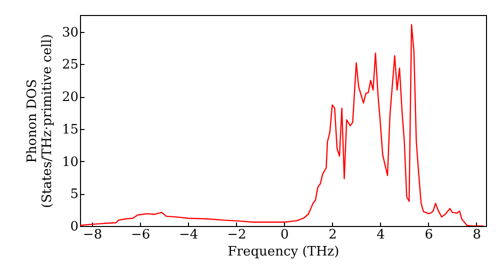 The width and height of the screenshot is (500, 280). Describe the element at coordinates (284, 235) in the screenshot. I see `x-tick-label: 0` at that location.